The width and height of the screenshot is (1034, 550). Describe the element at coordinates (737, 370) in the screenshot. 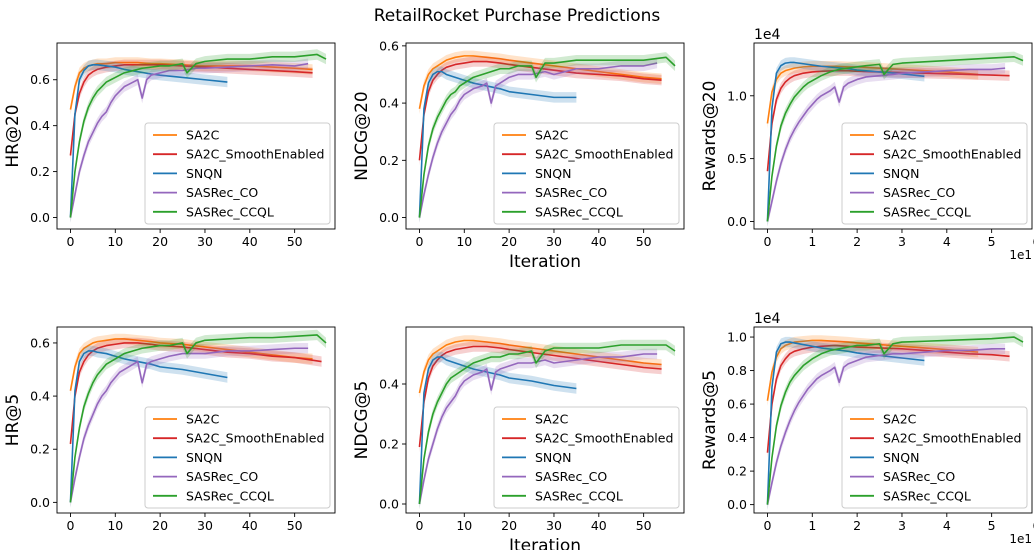

I see `y-tick-label: 0.8` at that location.